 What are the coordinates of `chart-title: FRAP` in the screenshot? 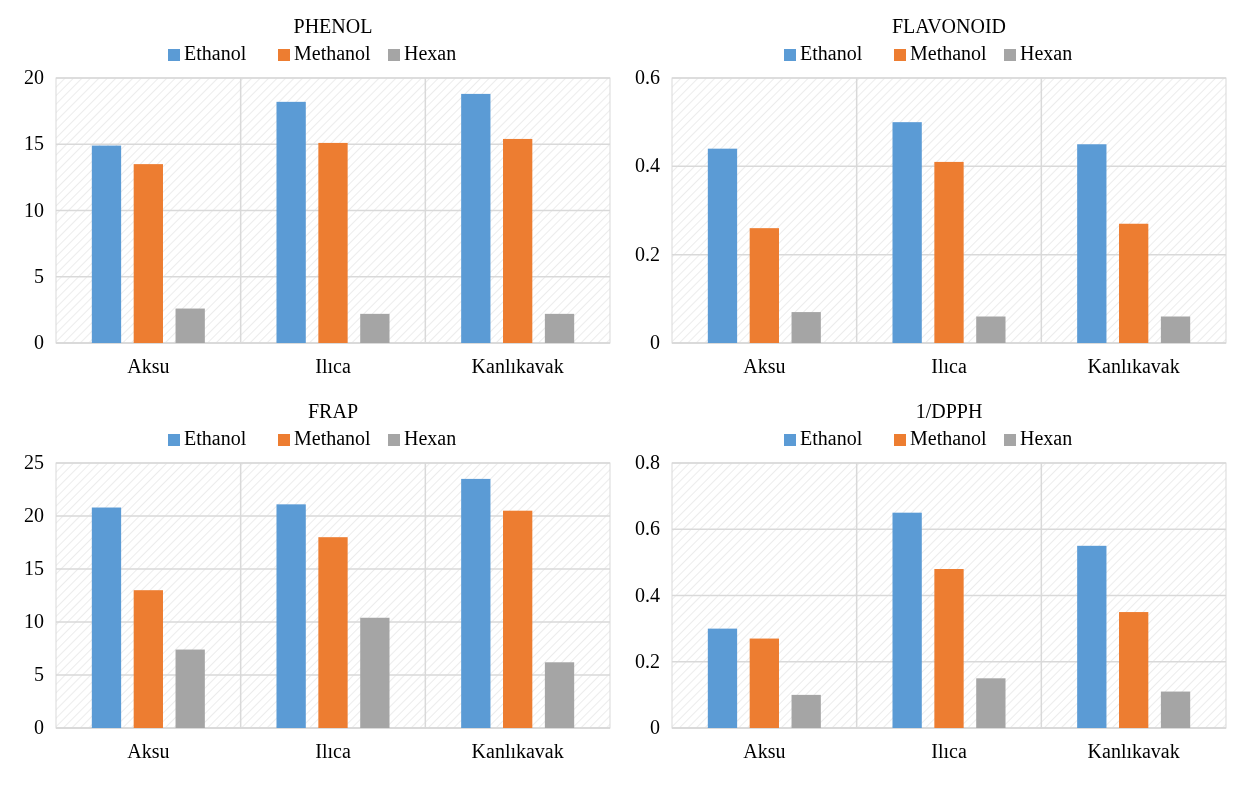 It's located at (333, 411).